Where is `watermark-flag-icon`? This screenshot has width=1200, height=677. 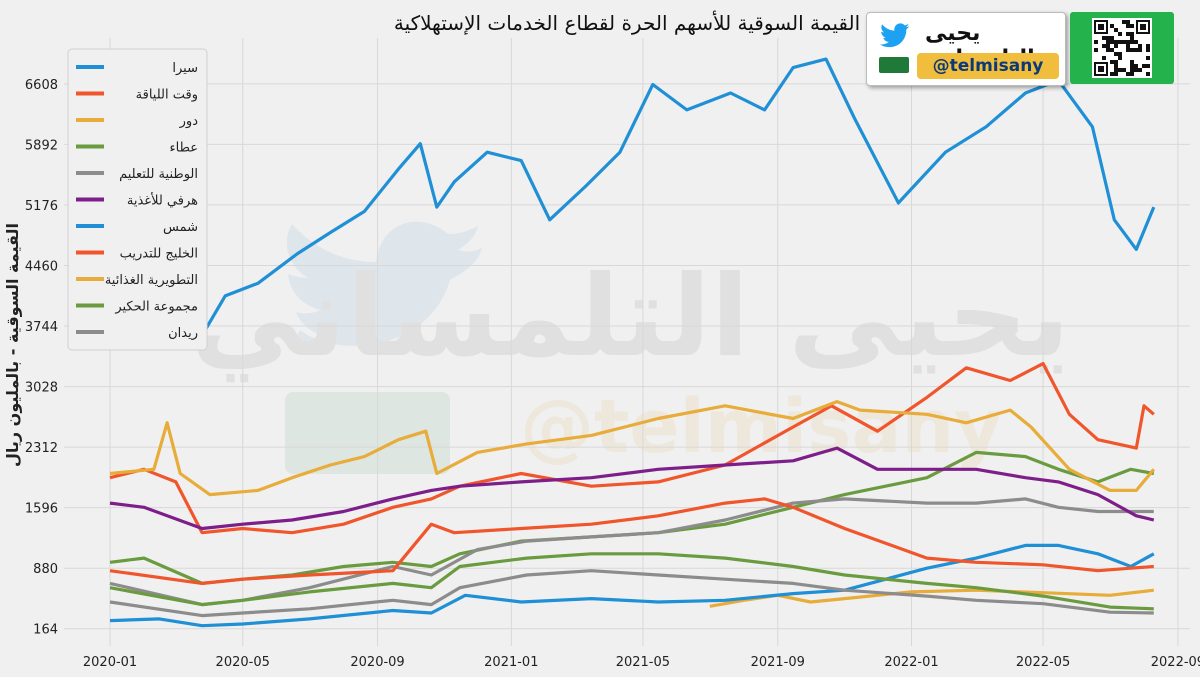
watermark-flag-icon is located at coordinates (367, 433).